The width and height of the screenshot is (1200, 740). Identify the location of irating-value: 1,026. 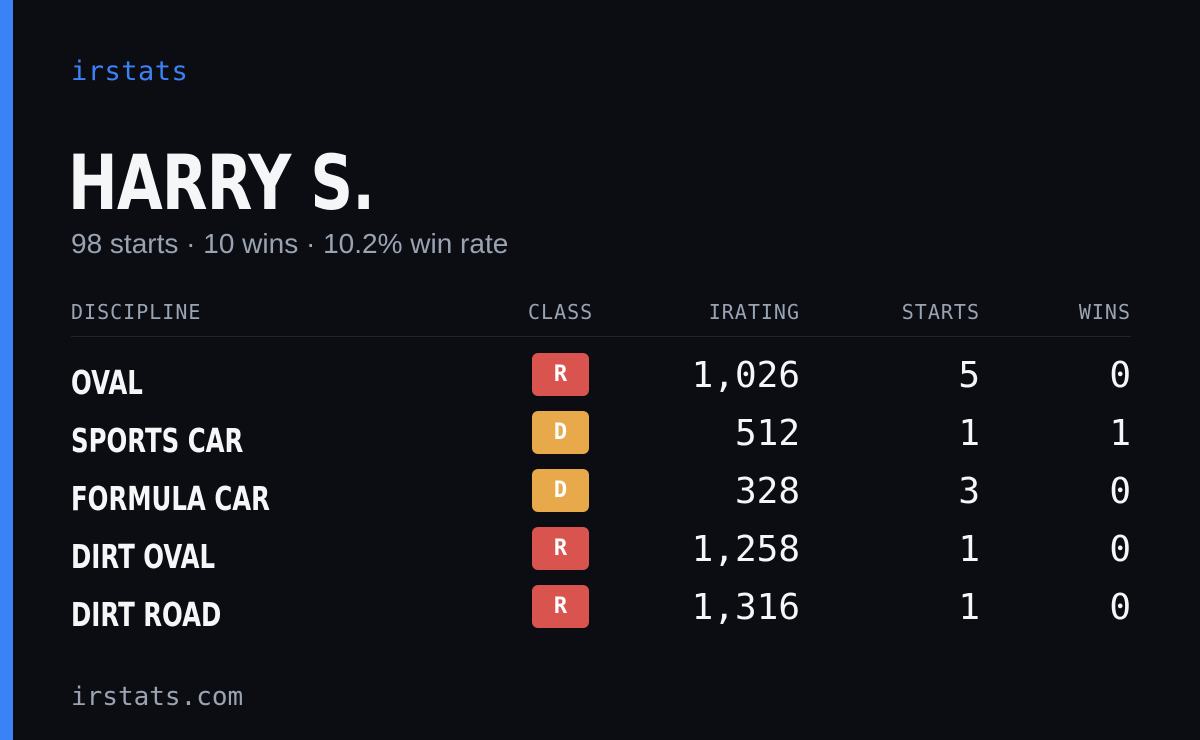
(745, 375).